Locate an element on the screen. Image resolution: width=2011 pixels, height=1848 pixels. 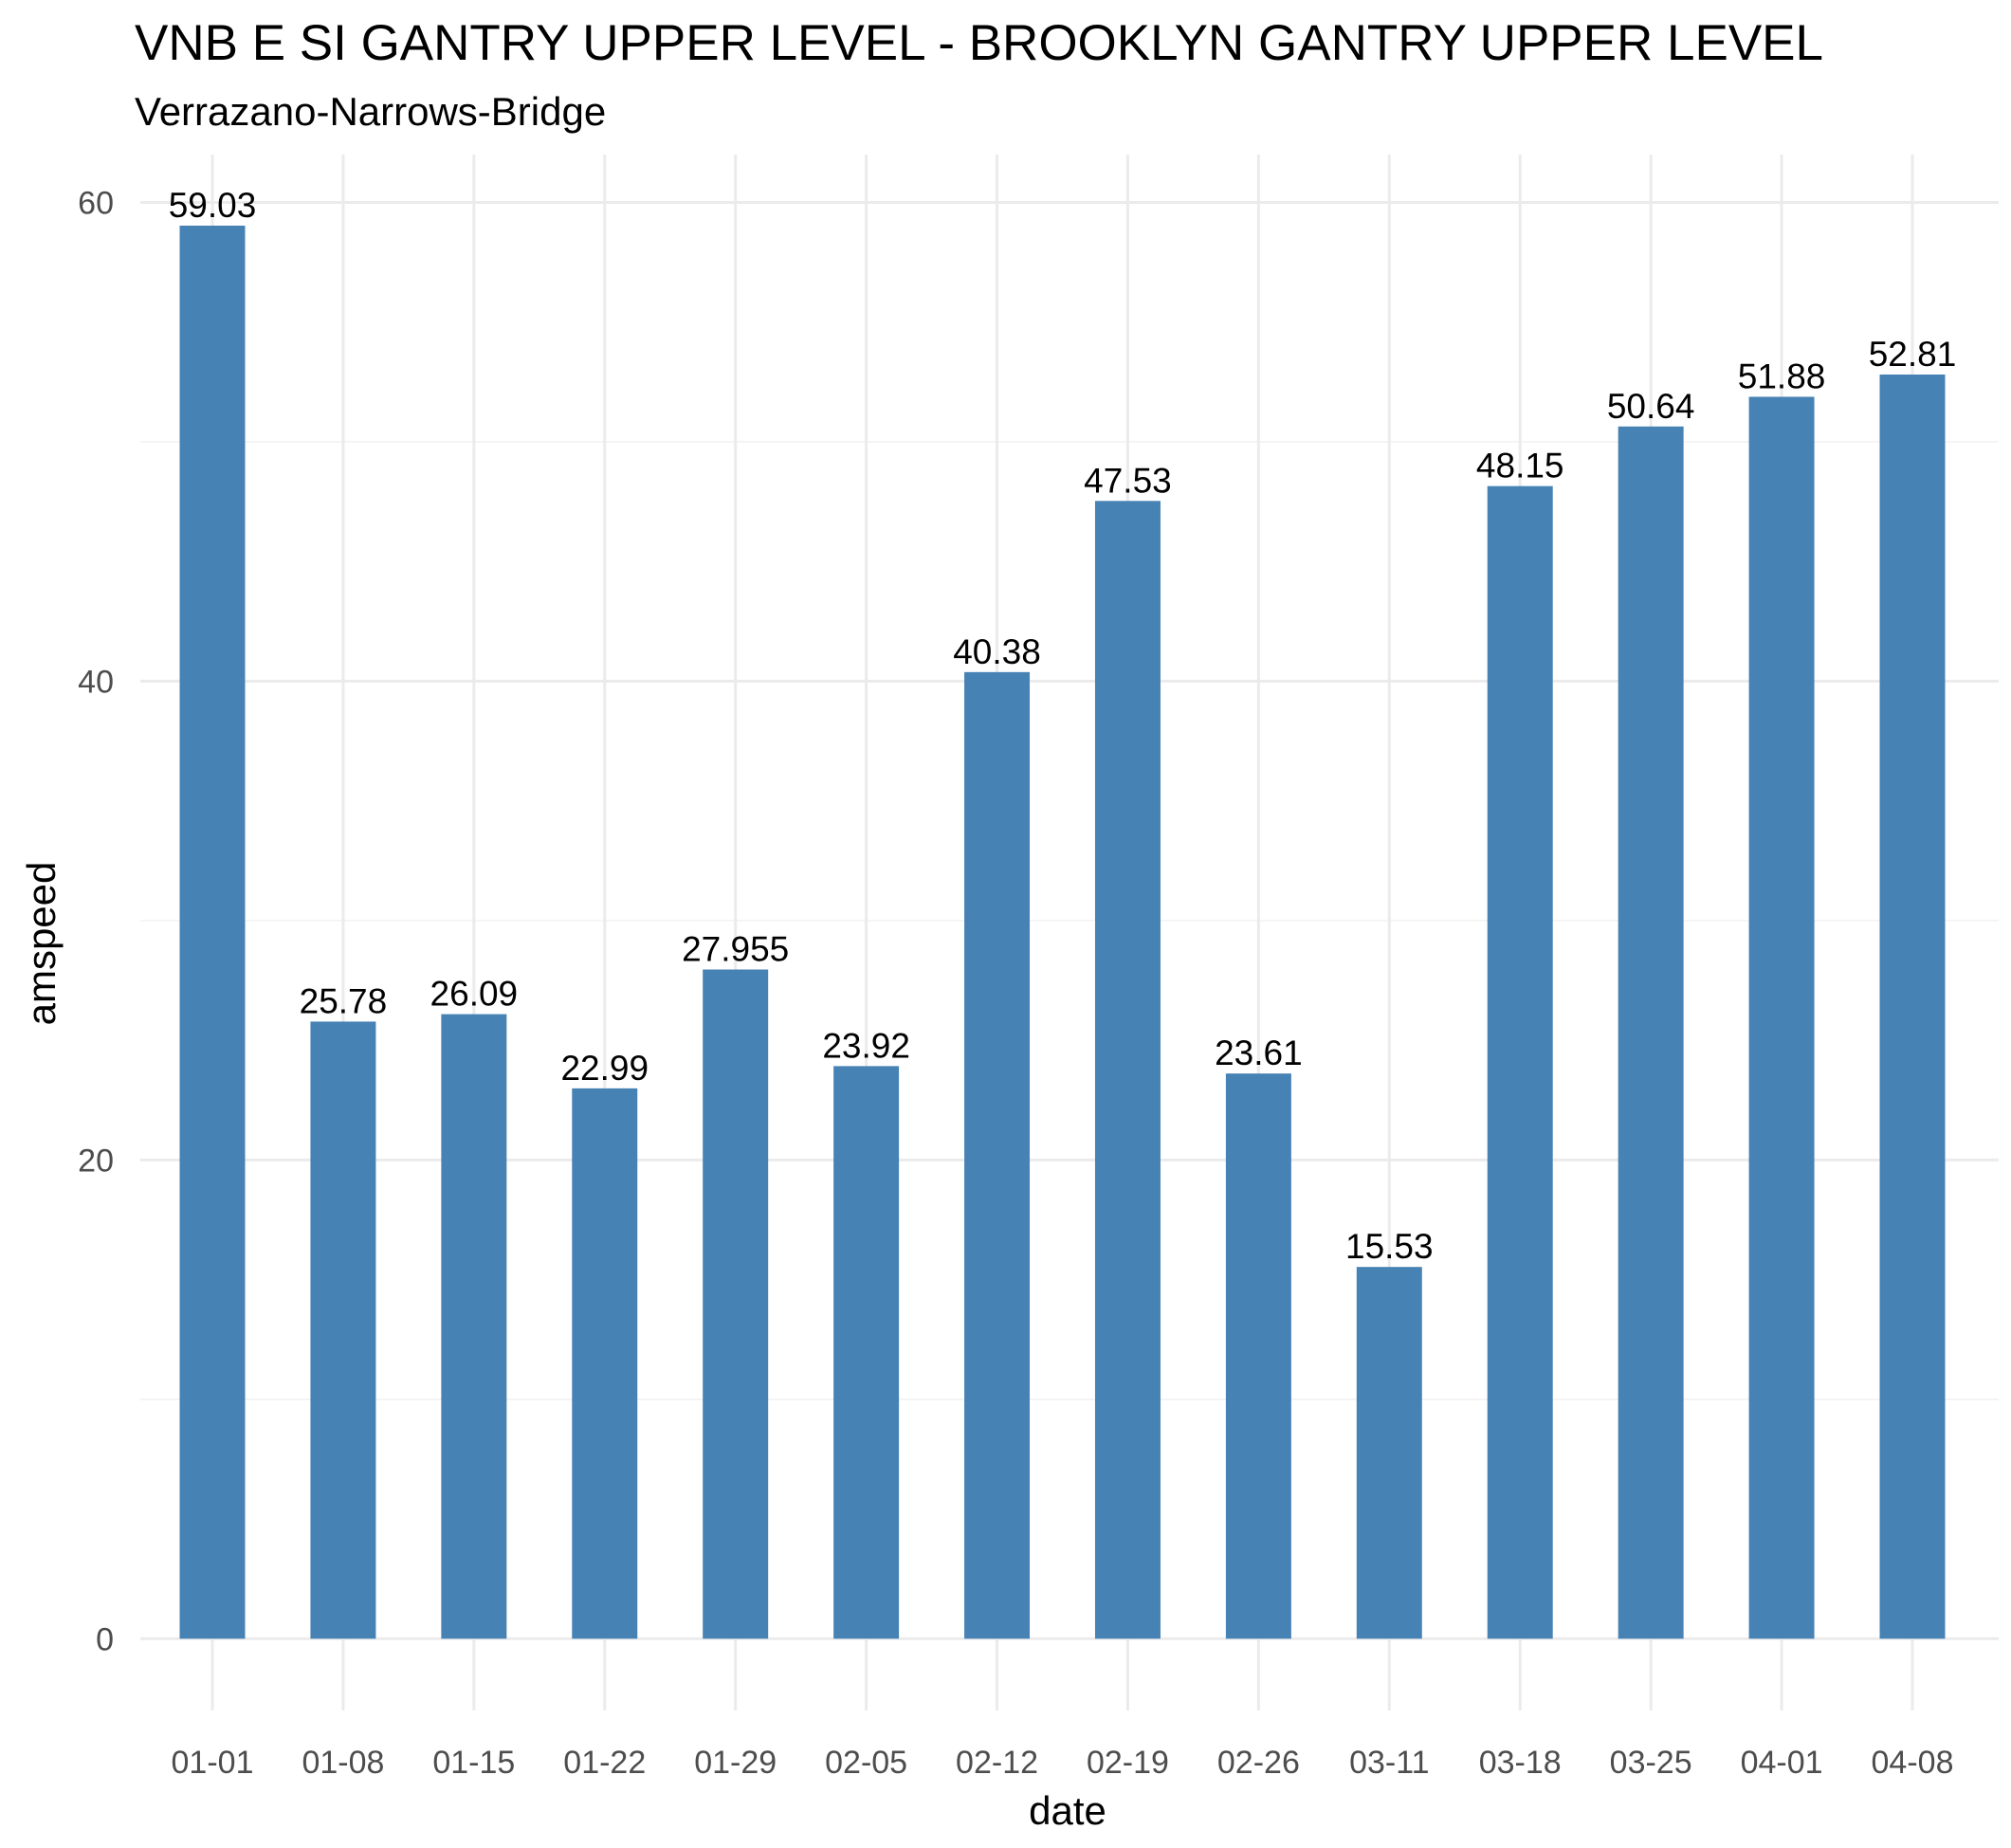
data-label: 51.88 is located at coordinates (1782, 376).